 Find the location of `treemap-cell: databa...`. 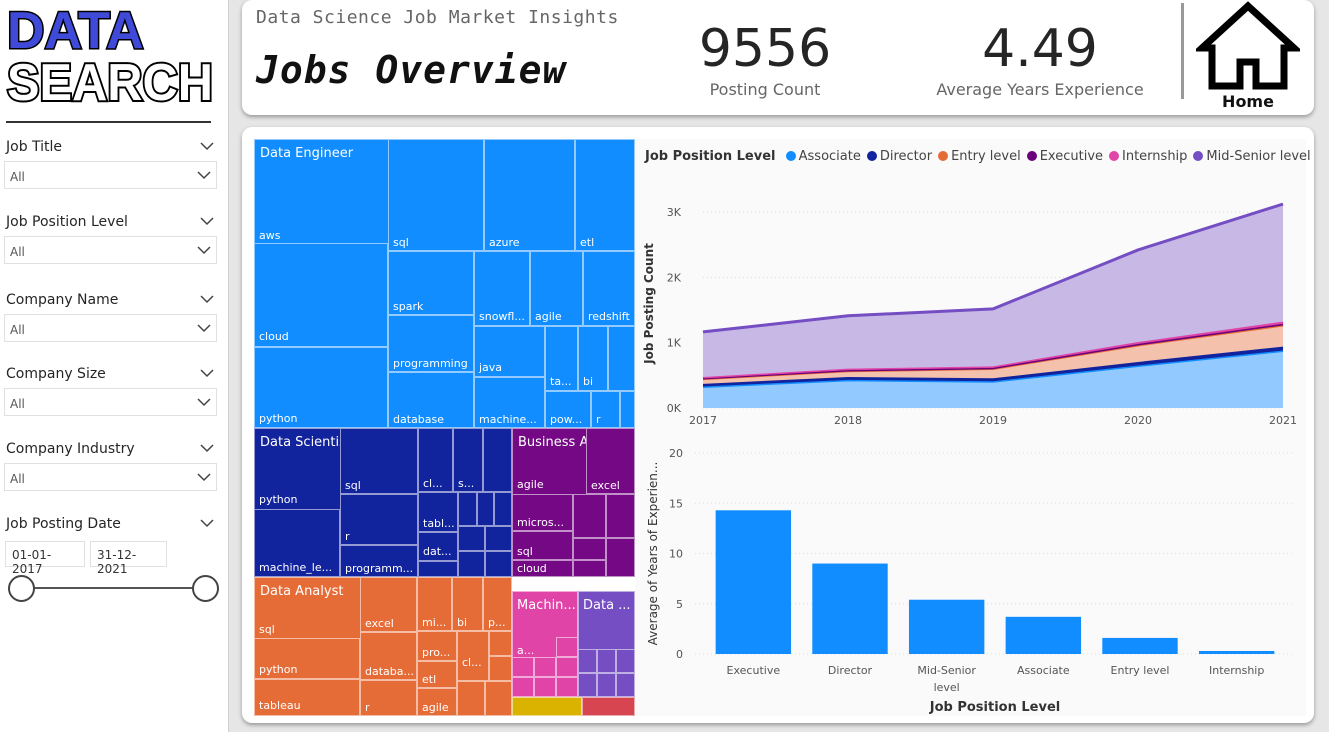

treemap-cell: databa... is located at coordinates (388, 656).